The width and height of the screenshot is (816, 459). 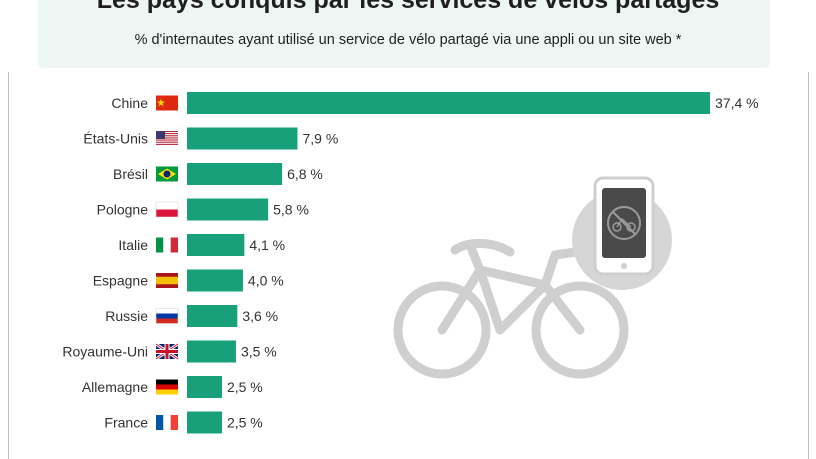 What do you see at coordinates (167, 316) in the screenshot?
I see `flag-russia-icon` at bounding box center [167, 316].